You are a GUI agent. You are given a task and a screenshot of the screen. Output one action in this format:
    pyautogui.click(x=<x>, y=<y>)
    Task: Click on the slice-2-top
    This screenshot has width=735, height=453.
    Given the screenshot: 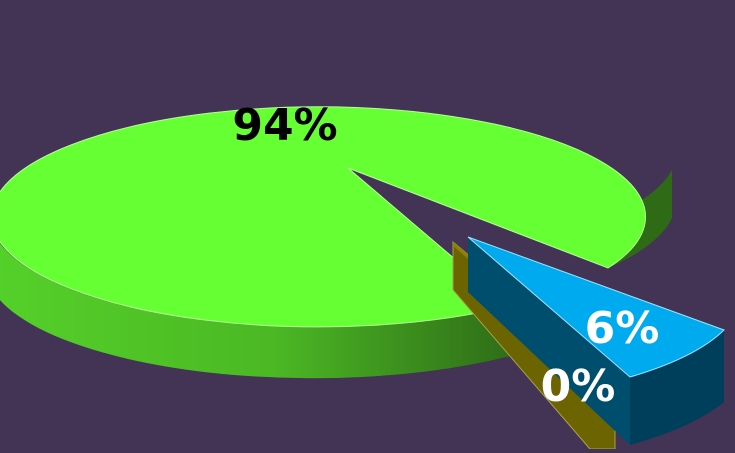 What is the action you would take?
    pyautogui.click(x=596, y=307)
    